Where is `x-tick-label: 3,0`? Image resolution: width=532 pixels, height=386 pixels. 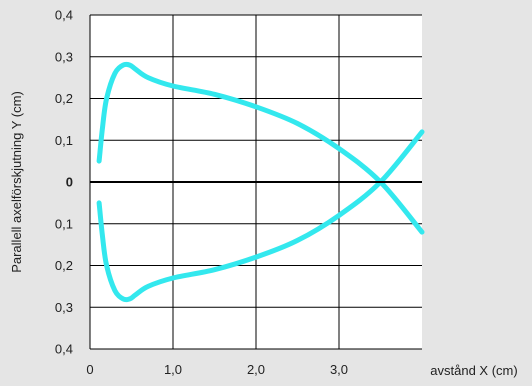
x-tick-label: 3,0 is located at coordinates (339, 369).